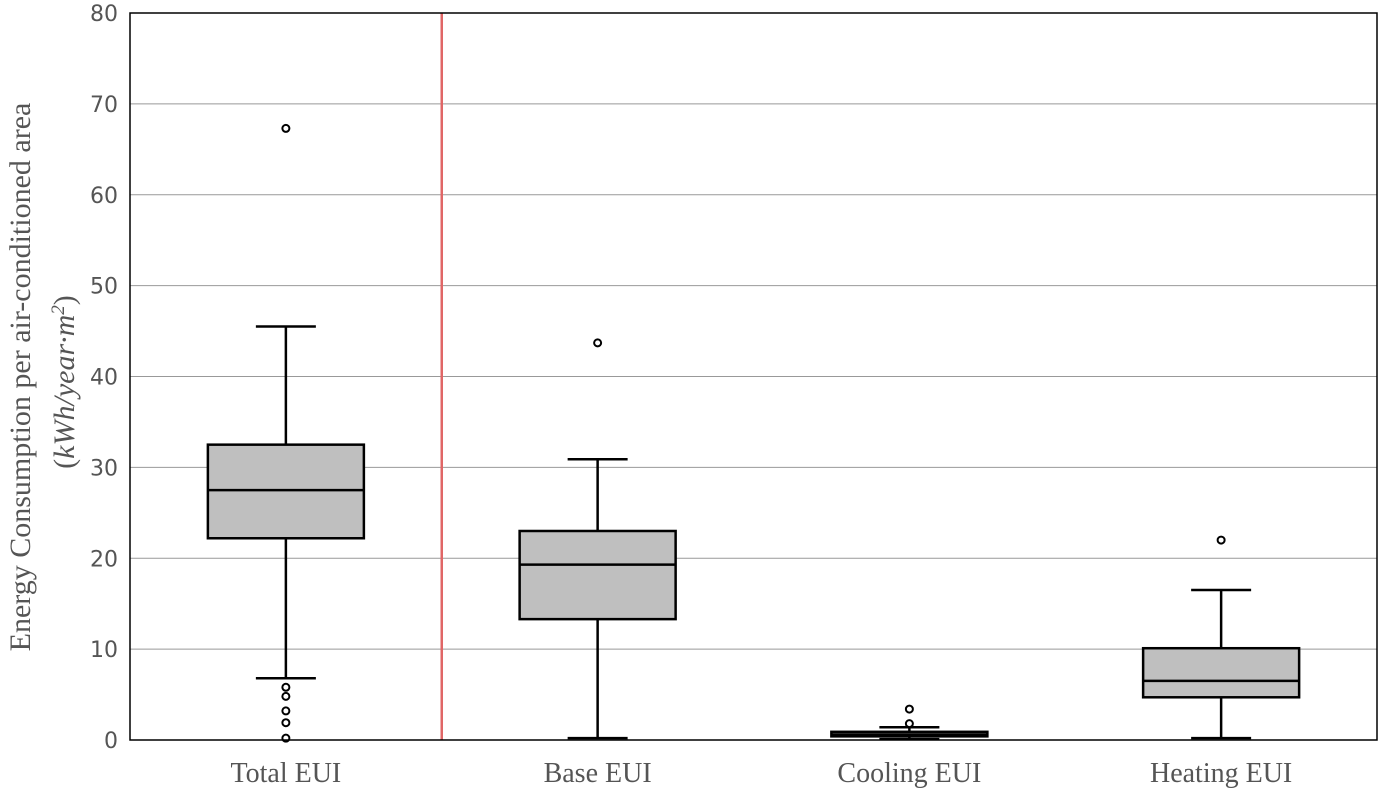 The height and width of the screenshot is (795, 1385). What do you see at coordinates (104, 650) in the screenshot?
I see `y-tick-label: 10` at bounding box center [104, 650].